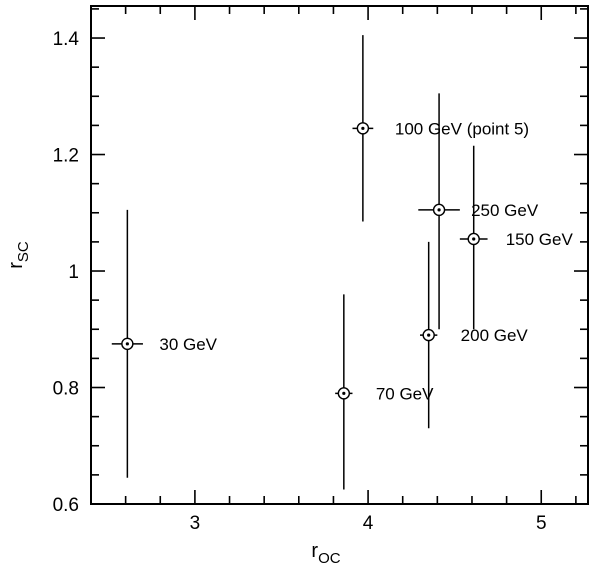  I want to click on y-tick-label: 0.6, so click(66, 505).